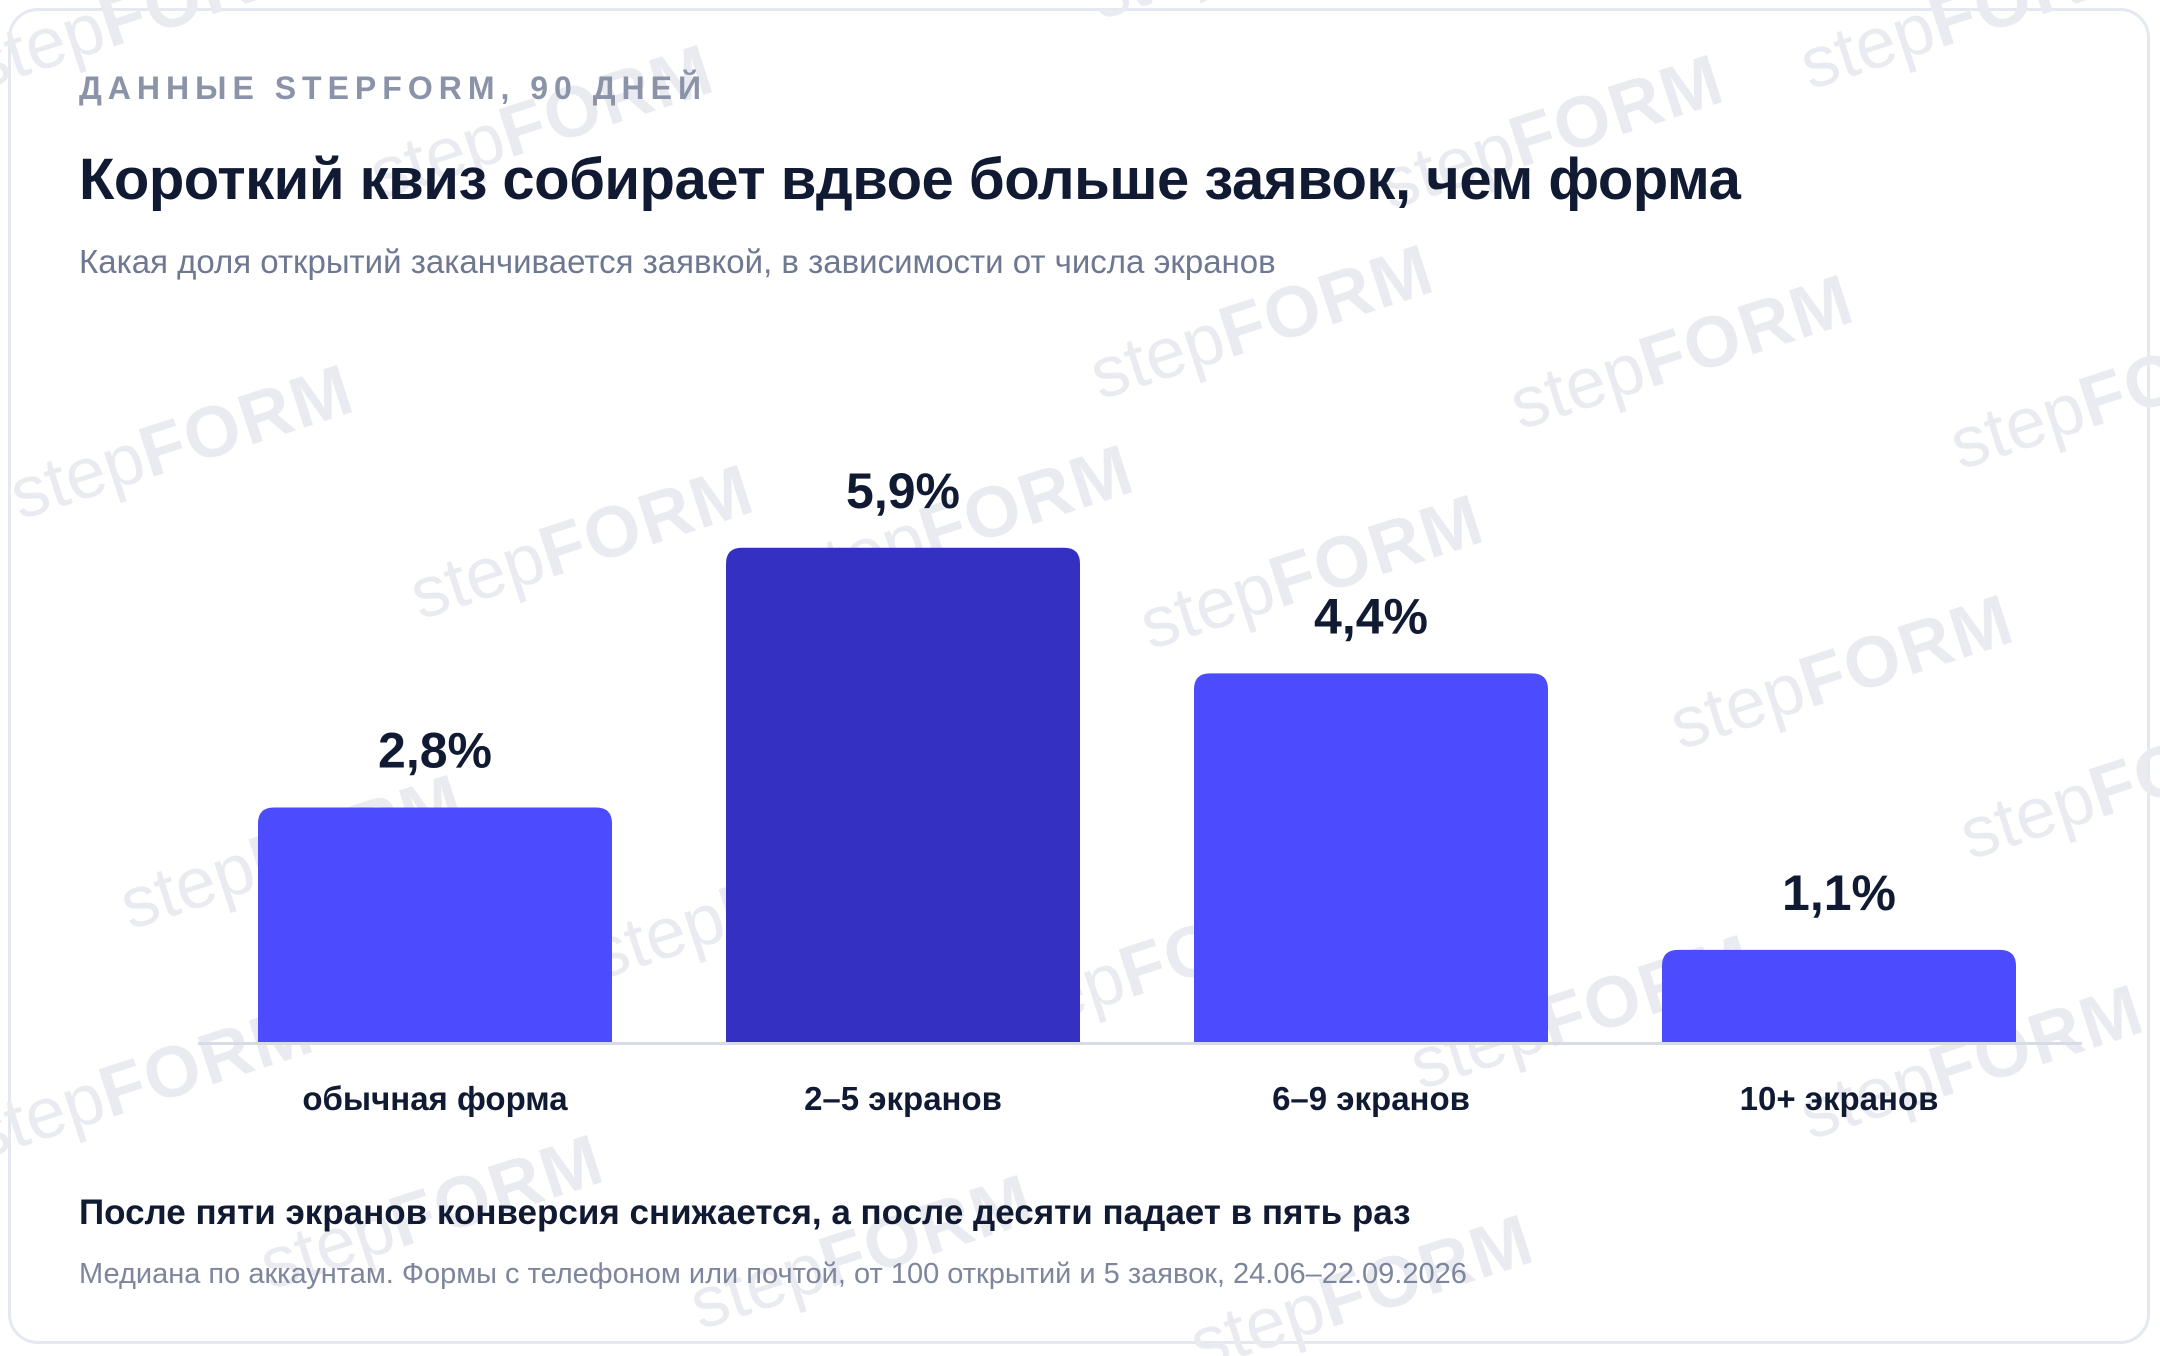 Image resolution: width=2160 pixels, height=1356 pixels. Describe the element at coordinates (435, 750) in the screenshot. I see `bar-value-label: 2,8%` at that location.